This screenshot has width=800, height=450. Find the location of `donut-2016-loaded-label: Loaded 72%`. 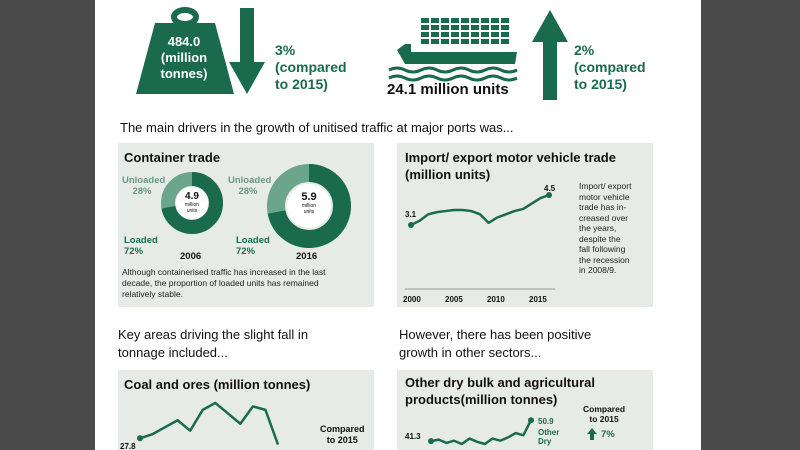

donut-2016-loaded-label: Loaded 72% is located at coordinates (253, 246).